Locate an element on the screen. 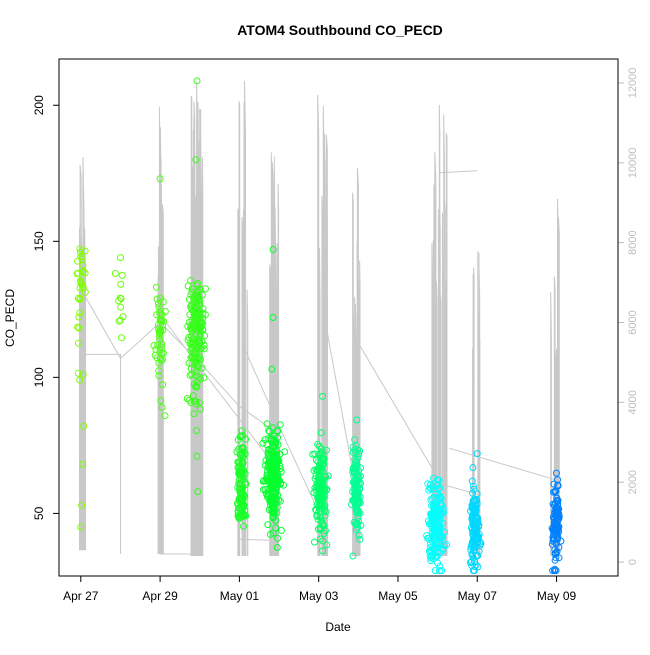  y-tick-label: 50 is located at coordinates (39, 513).